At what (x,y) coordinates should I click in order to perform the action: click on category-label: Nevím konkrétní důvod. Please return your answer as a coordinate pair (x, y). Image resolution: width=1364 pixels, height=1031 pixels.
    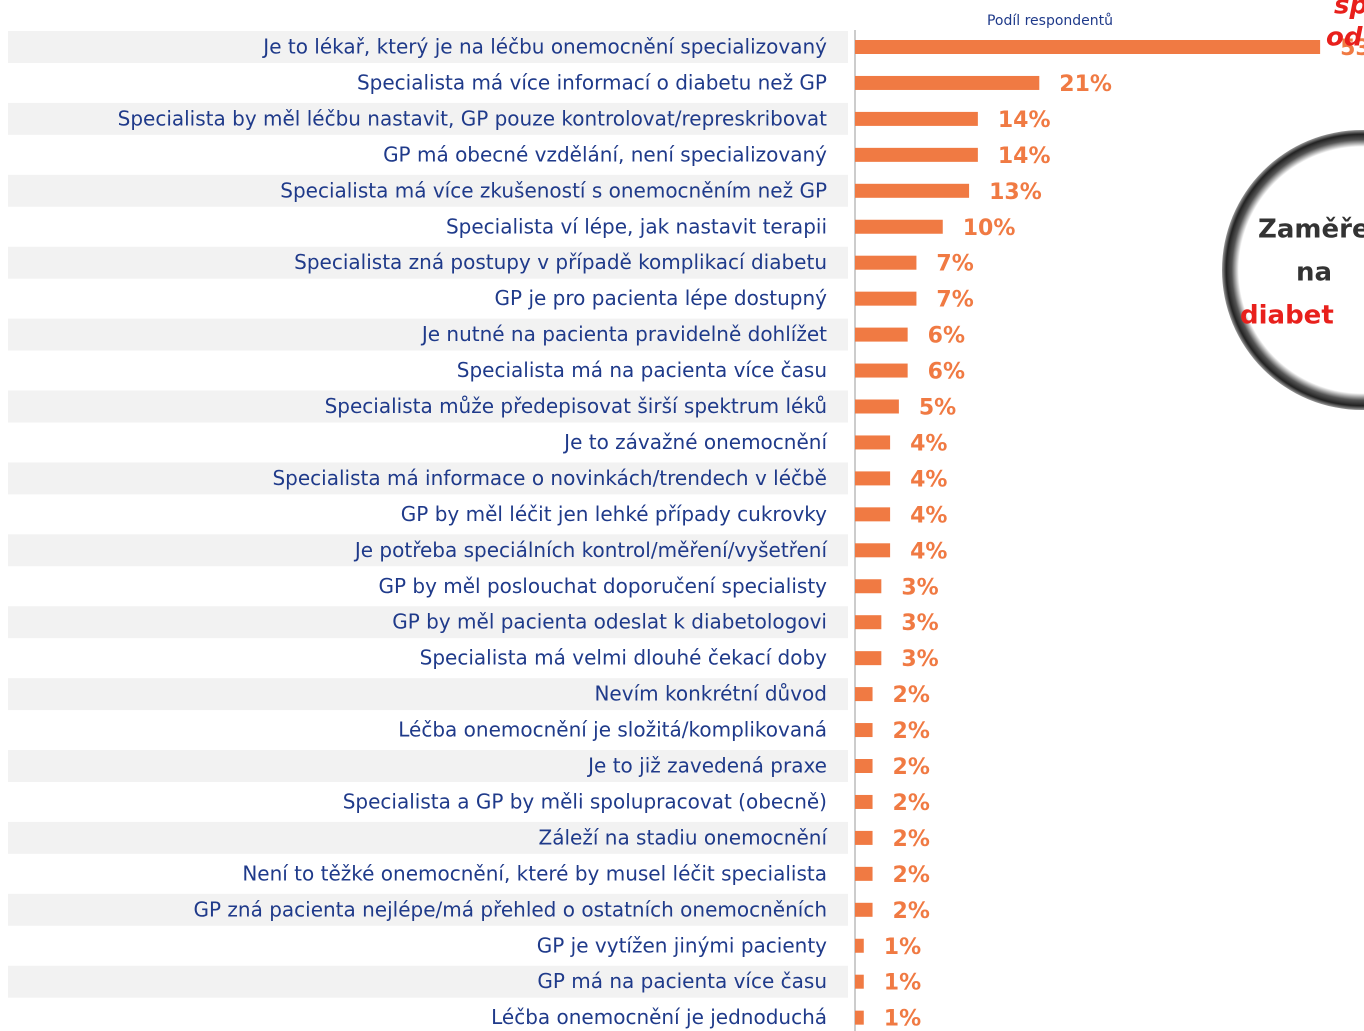
    Looking at the image, I should click on (710, 694).